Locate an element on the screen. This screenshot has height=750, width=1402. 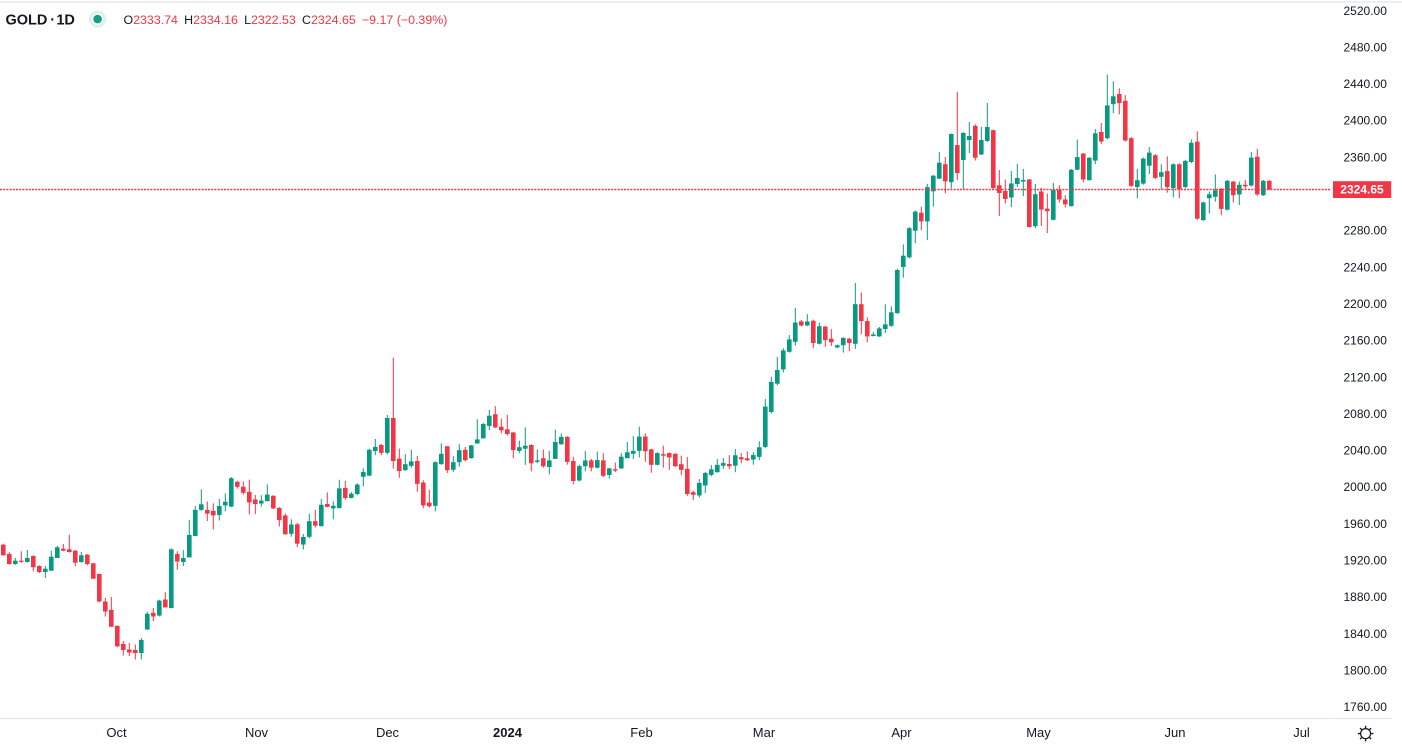
svg-text: Jun is located at coordinates (1175, 732).